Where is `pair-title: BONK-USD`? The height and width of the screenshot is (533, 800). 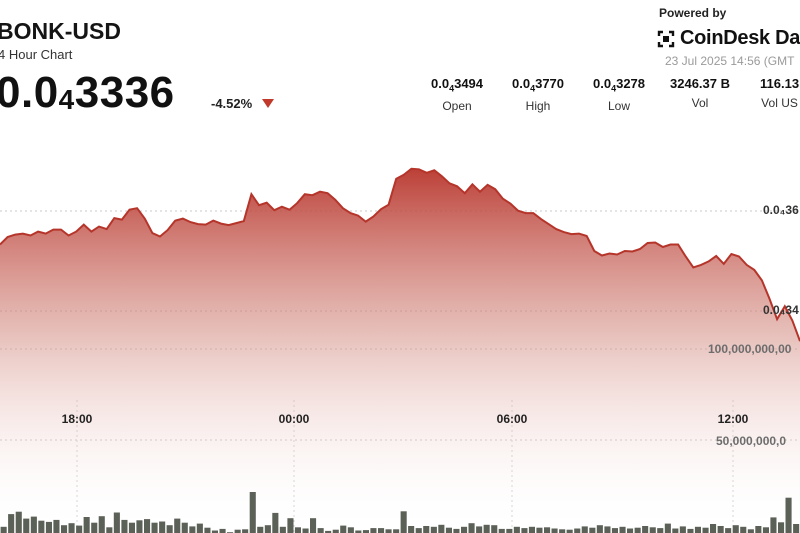
pair-title: BONK-USD is located at coordinates (60, 31).